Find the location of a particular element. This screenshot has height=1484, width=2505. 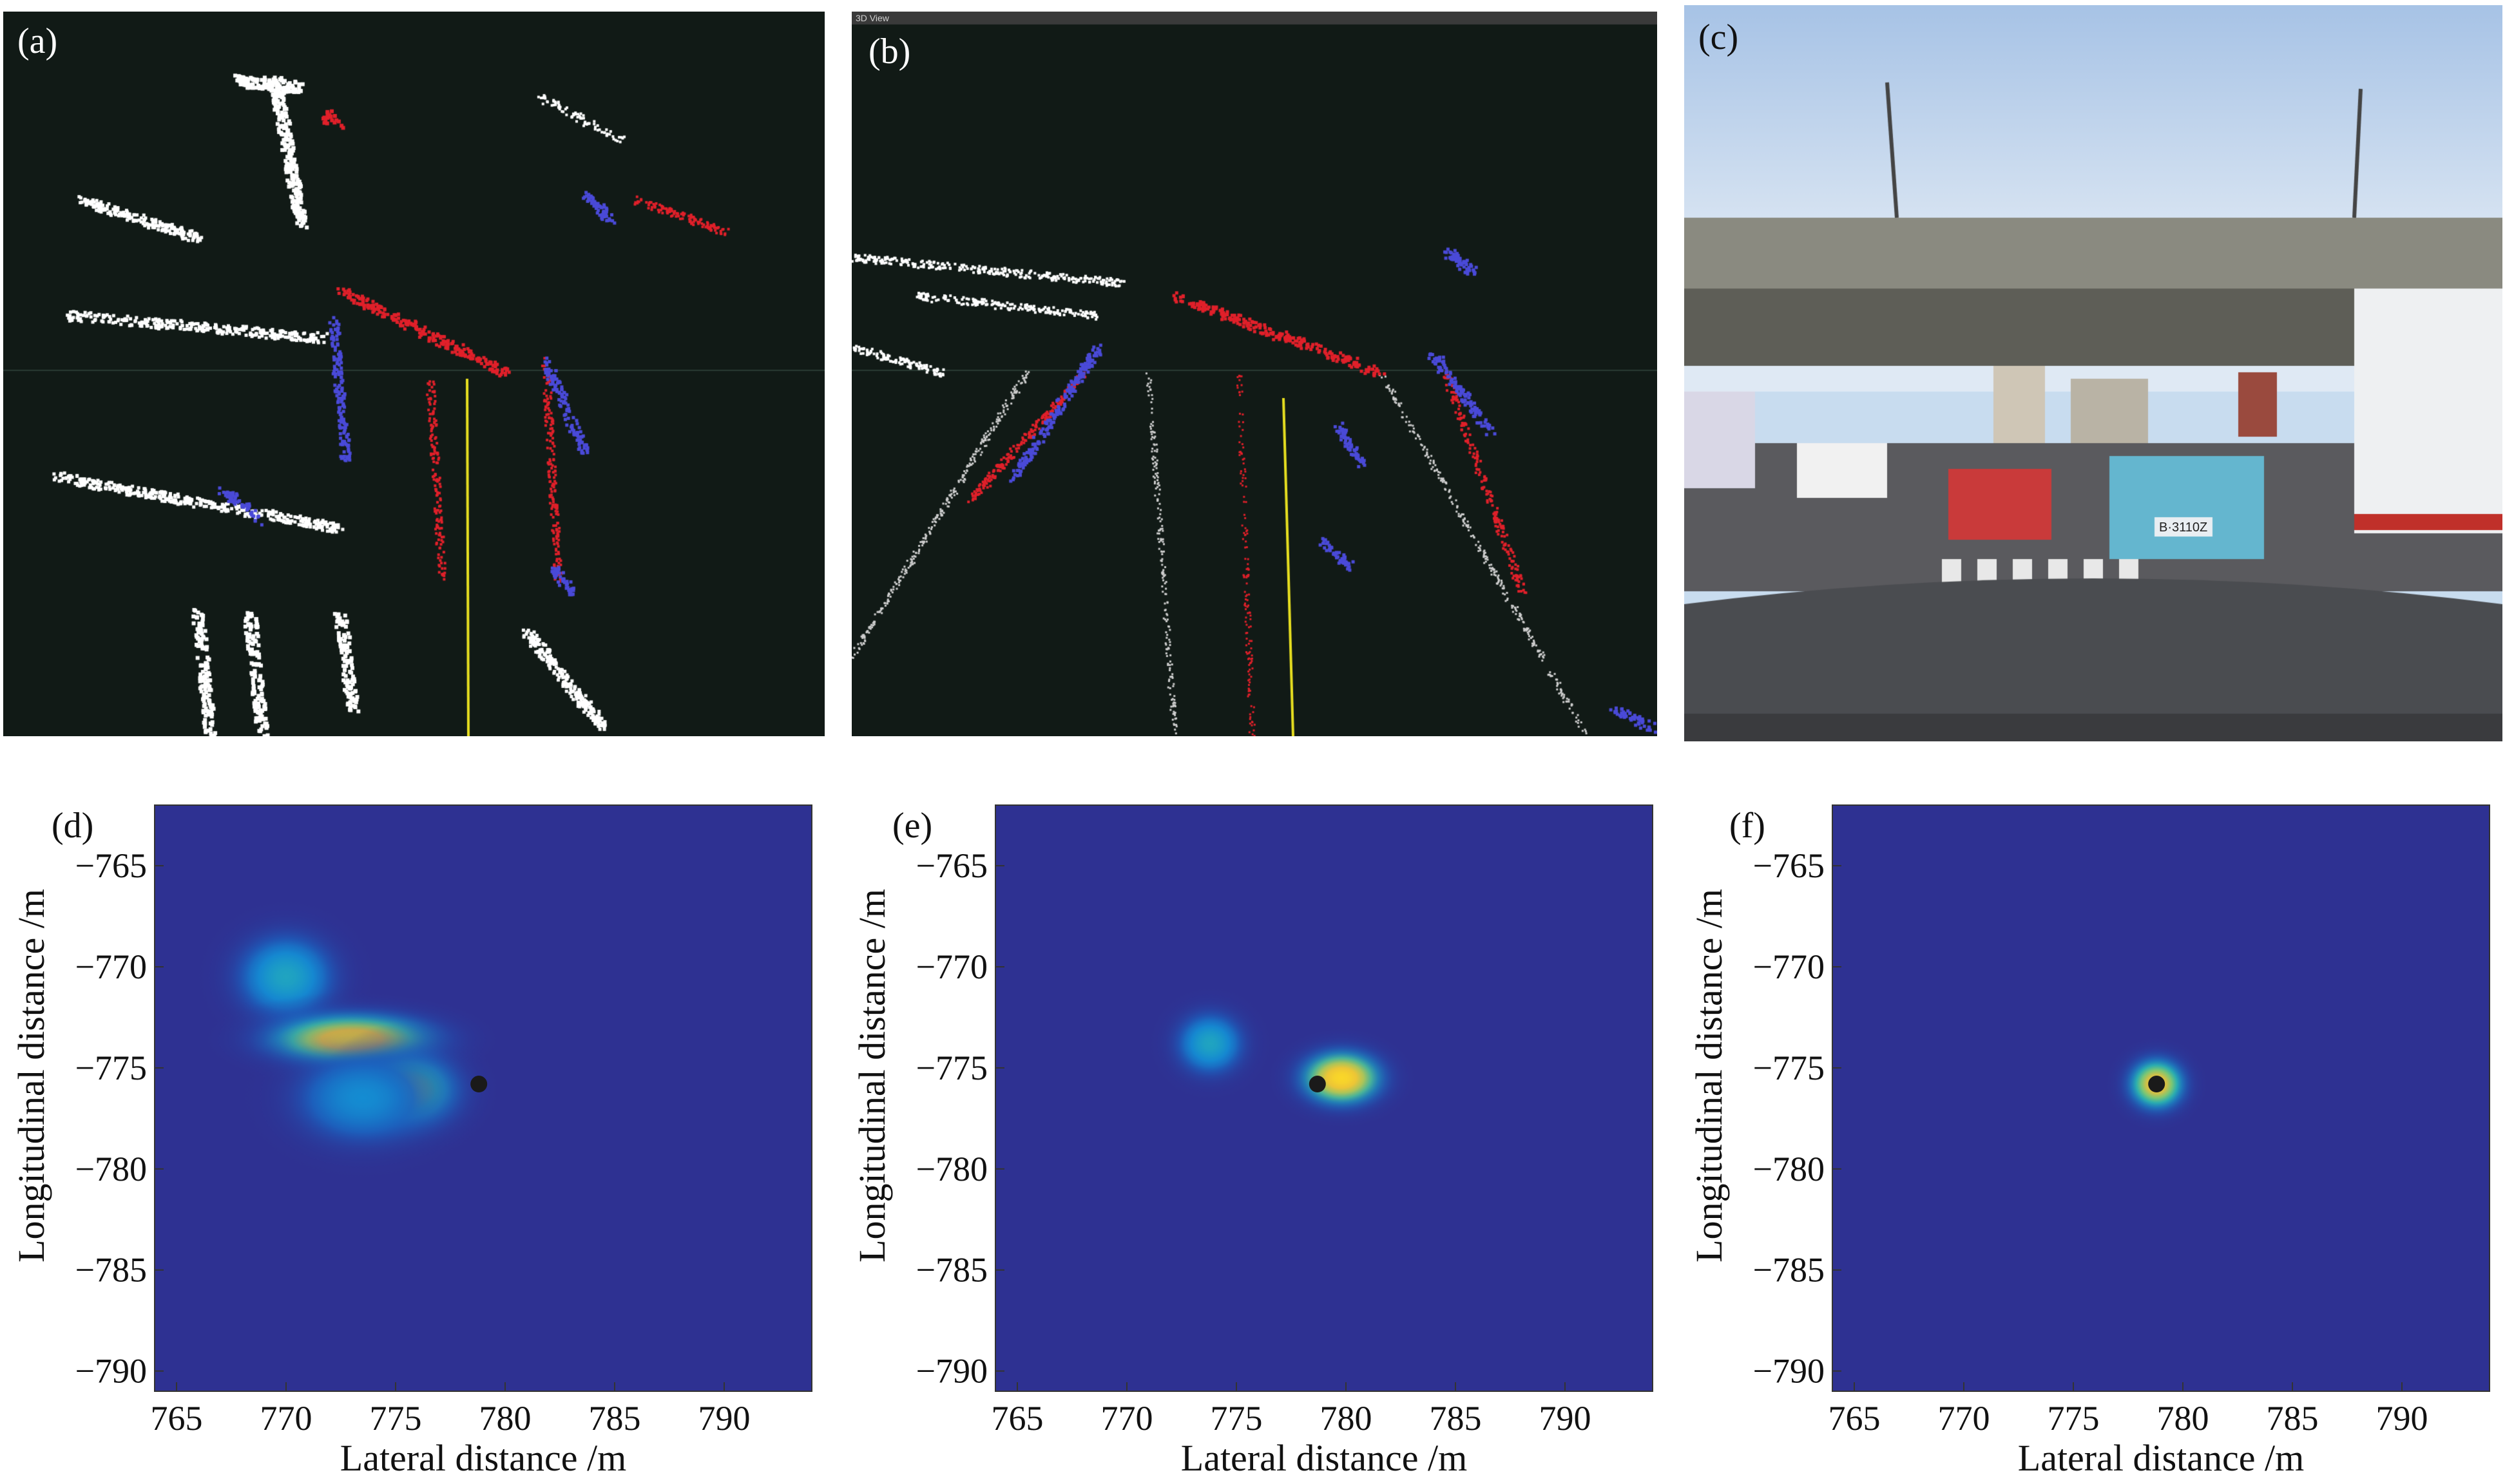

panel-label: (d) is located at coordinates (72, 826).